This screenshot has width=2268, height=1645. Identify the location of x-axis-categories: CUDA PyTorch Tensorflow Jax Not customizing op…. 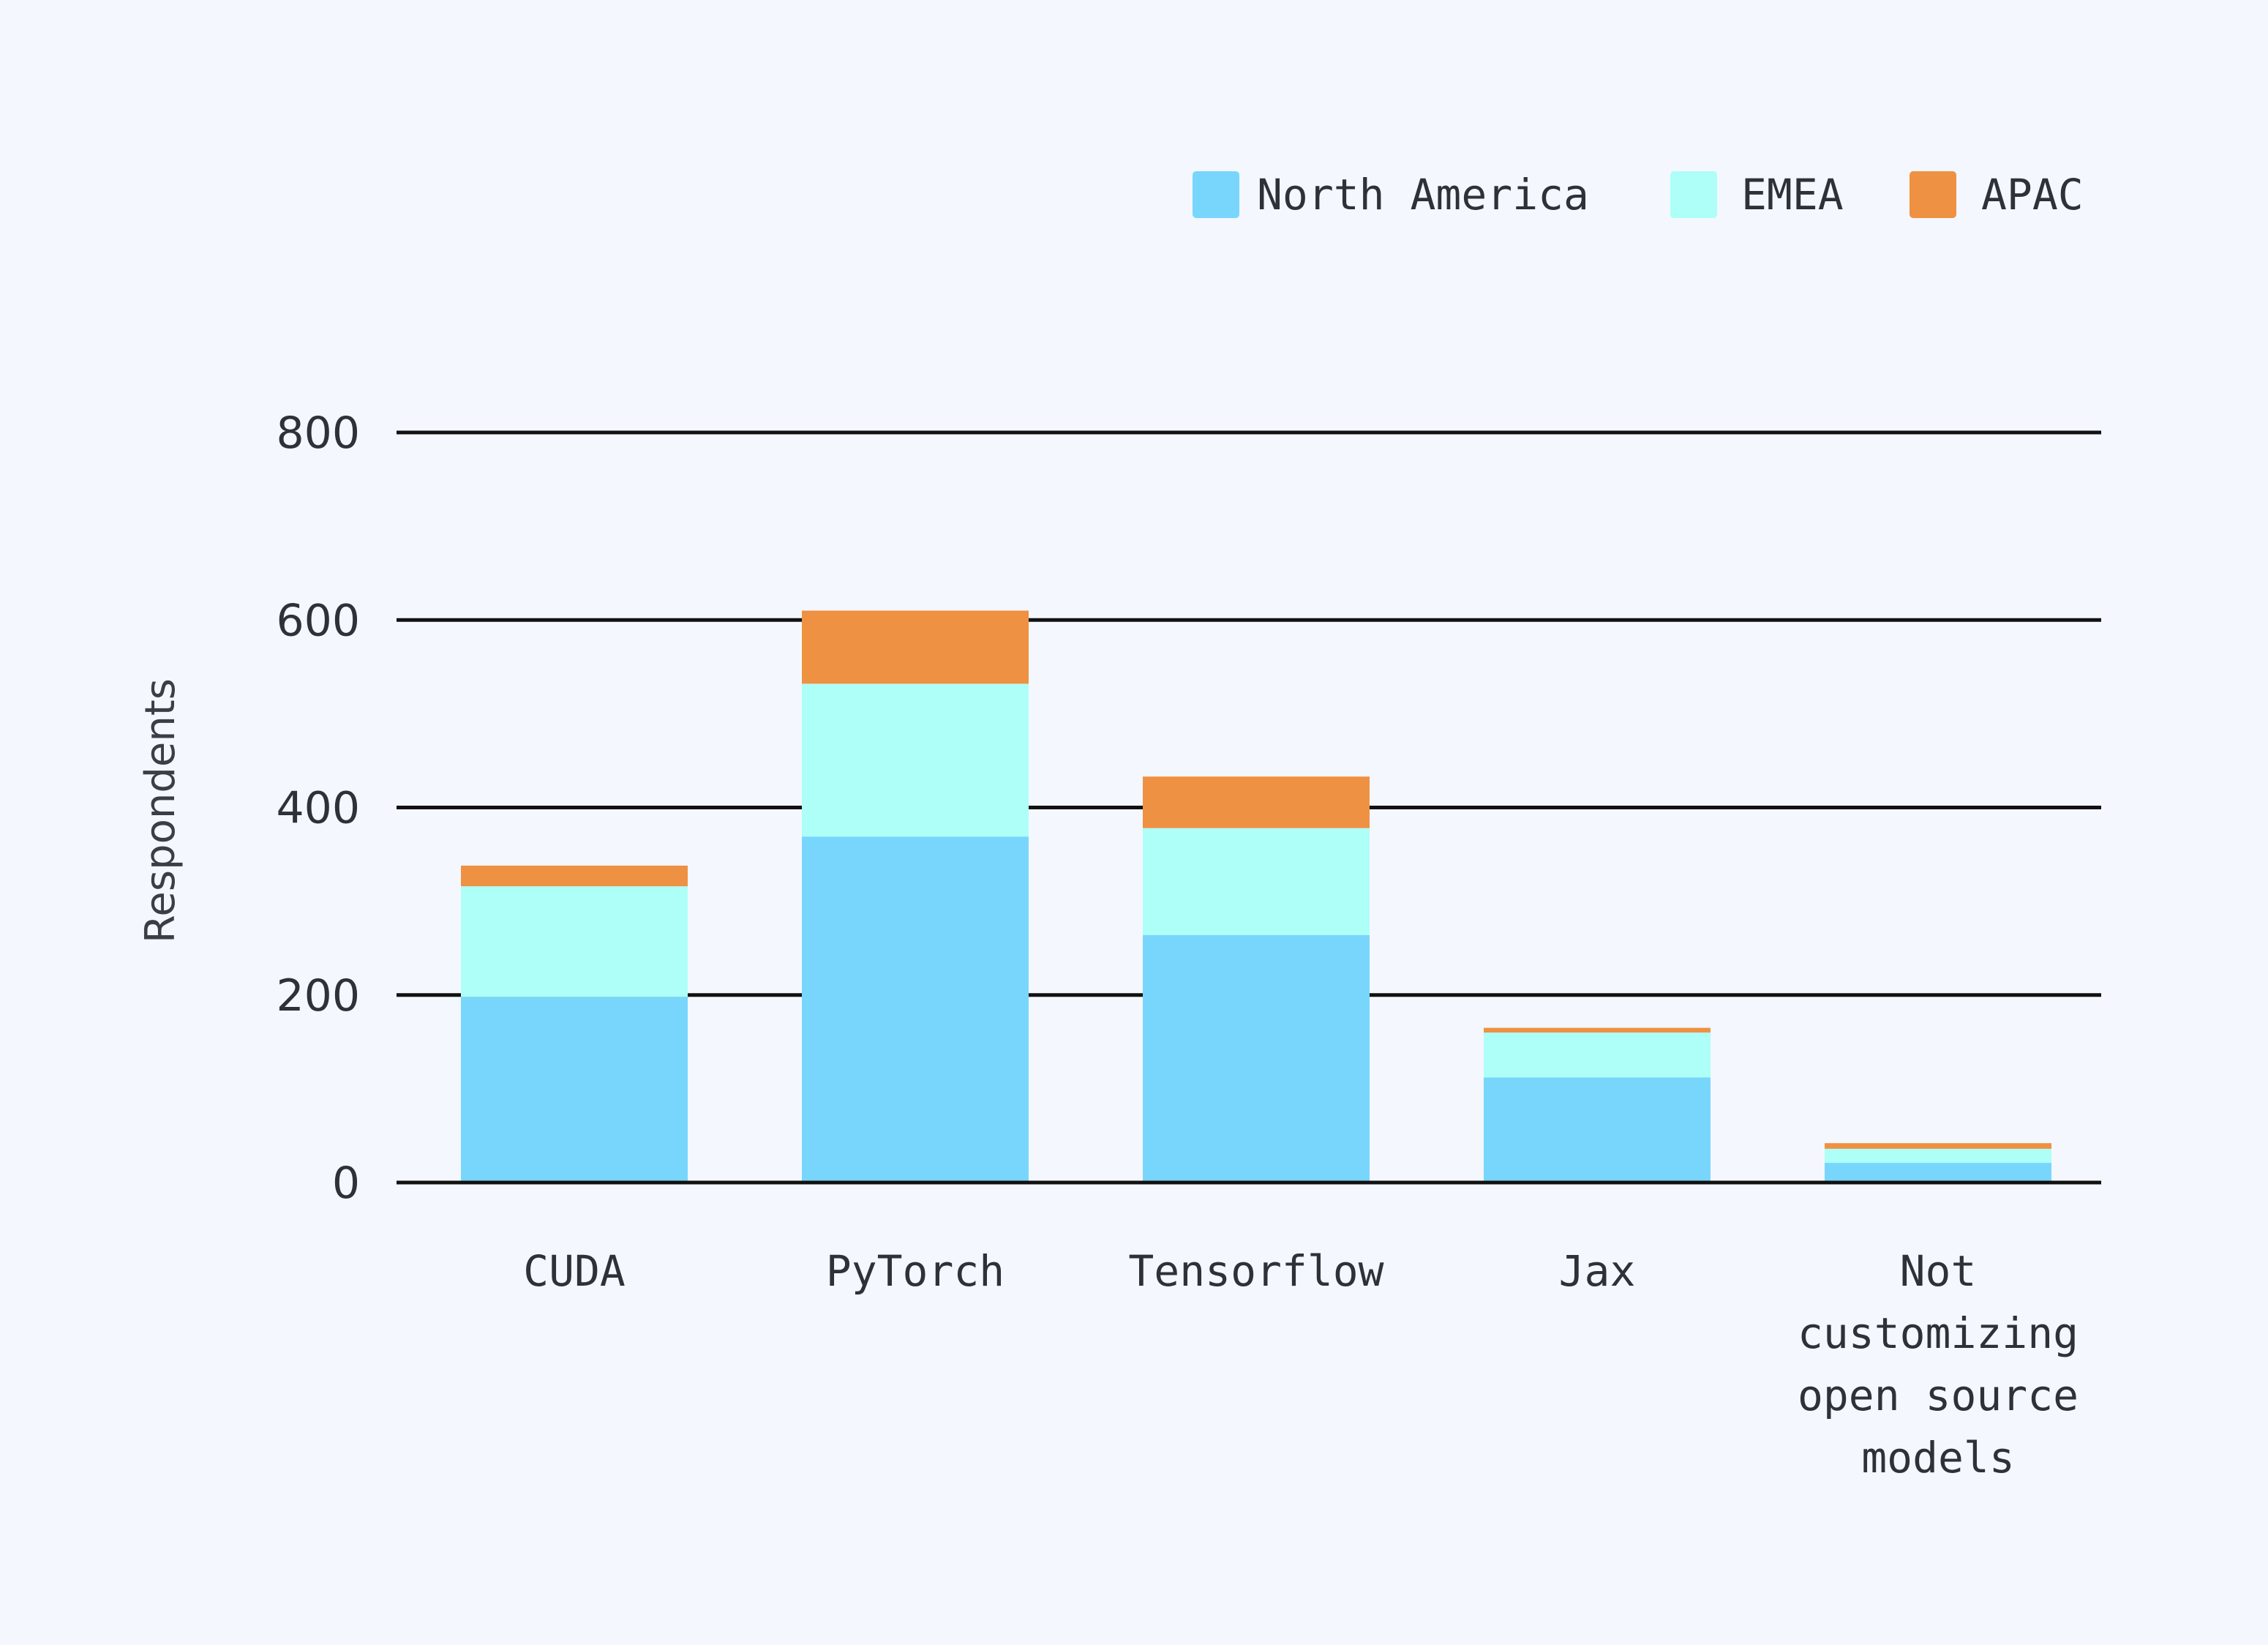
(1301, 1365).